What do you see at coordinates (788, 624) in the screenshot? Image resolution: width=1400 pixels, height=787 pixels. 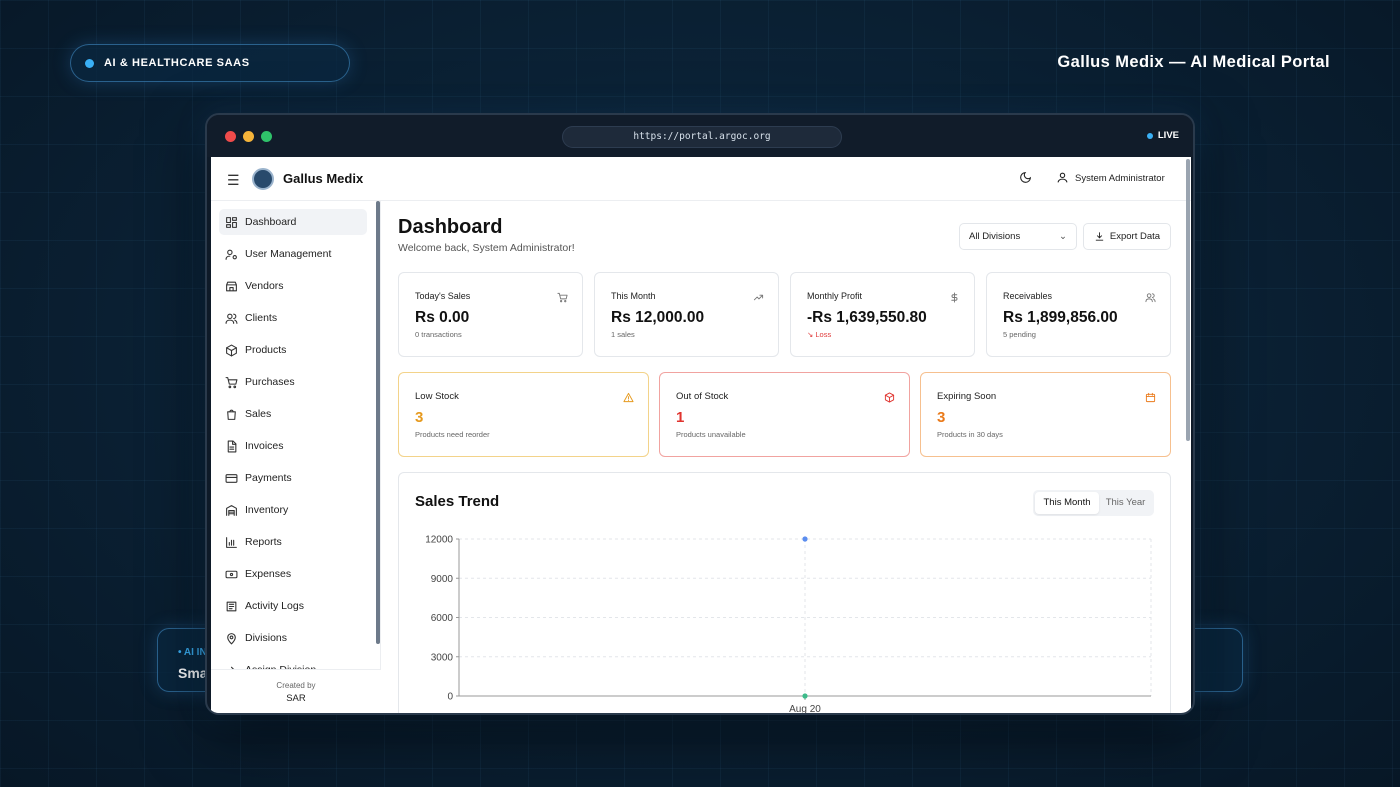 I see `sales-trend-chart: 0 3000 6000 9000 12000 Aug 20` at bounding box center [788, 624].